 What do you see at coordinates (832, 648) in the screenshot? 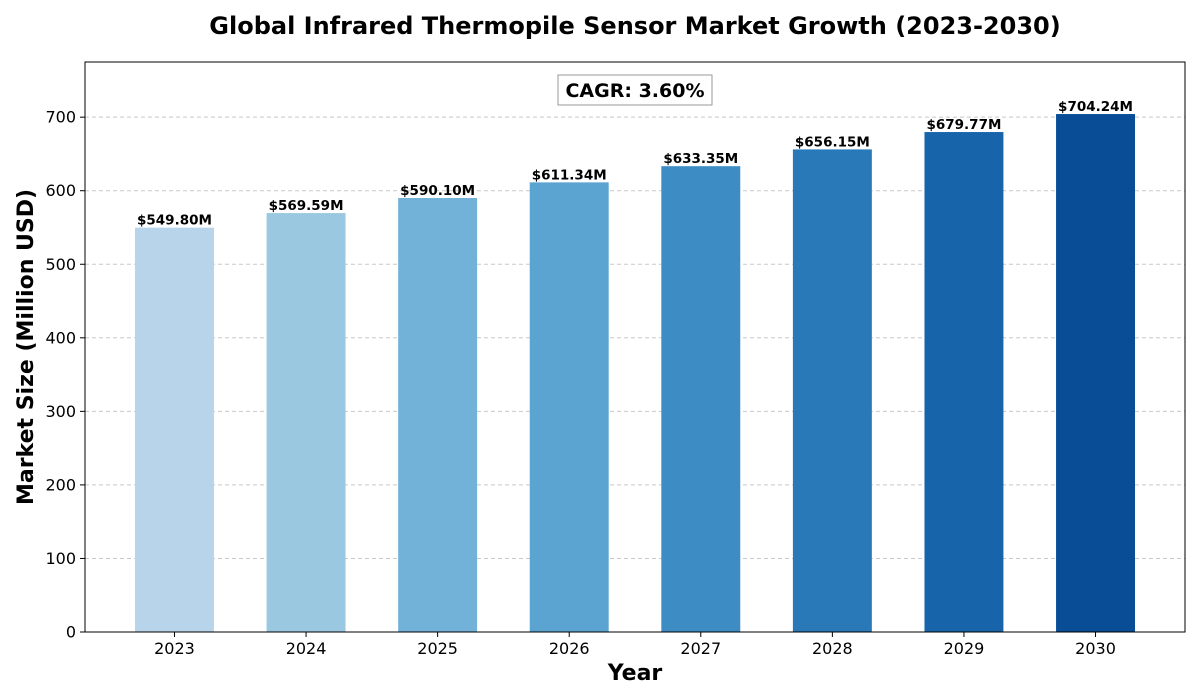
I see `x-tick-label-2028: 2028` at bounding box center [832, 648].